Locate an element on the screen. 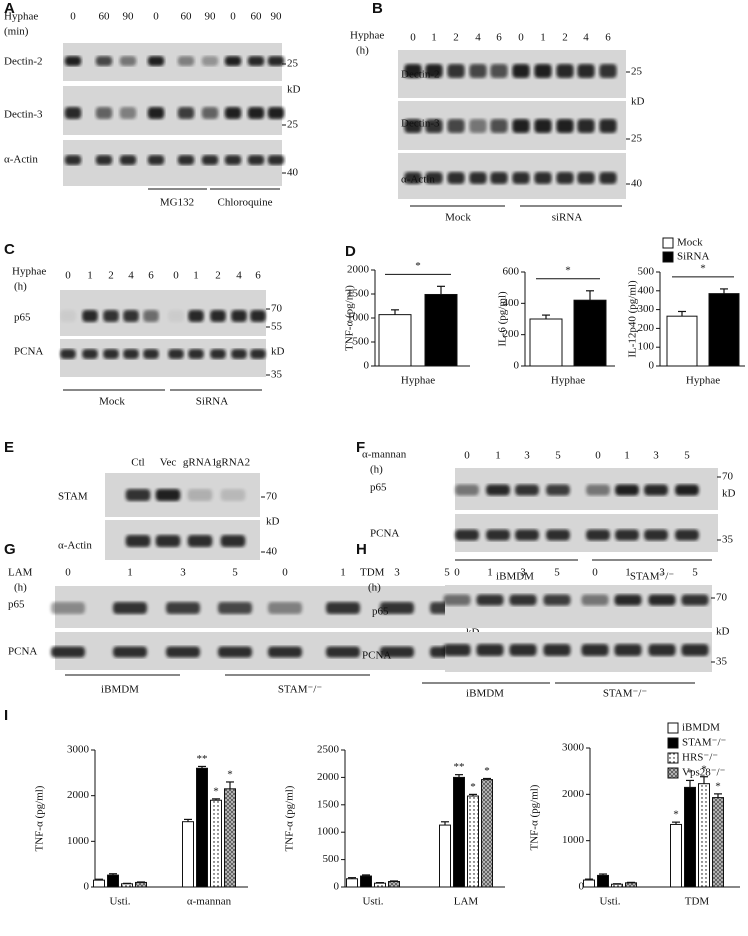  marker-label: 25 is located at coordinates (637, 72).